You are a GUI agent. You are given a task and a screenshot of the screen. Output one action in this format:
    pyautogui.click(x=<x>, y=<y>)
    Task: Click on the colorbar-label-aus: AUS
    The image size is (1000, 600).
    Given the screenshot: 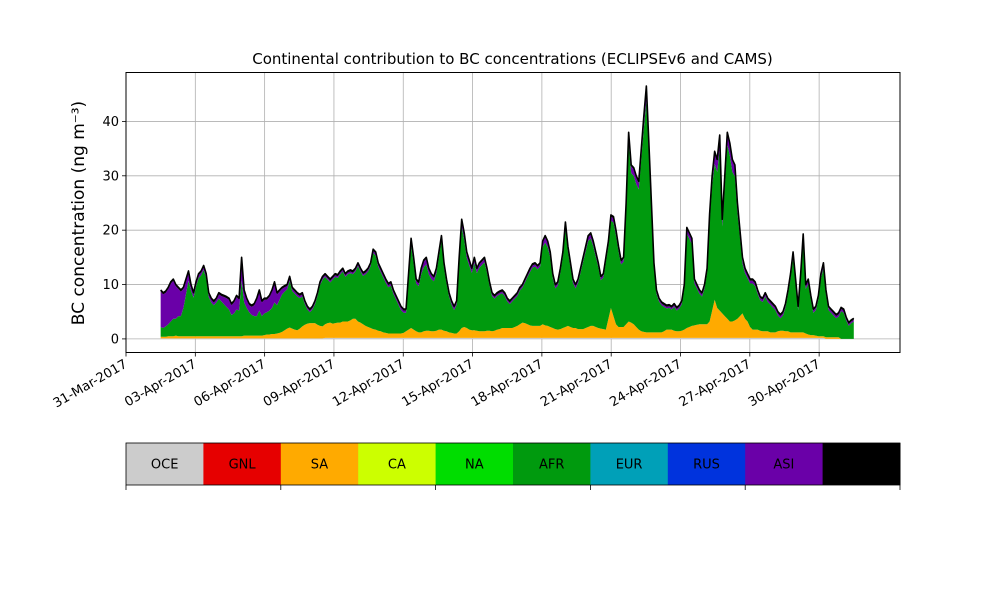 What is the action you would take?
    pyautogui.click(x=861, y=465)
    